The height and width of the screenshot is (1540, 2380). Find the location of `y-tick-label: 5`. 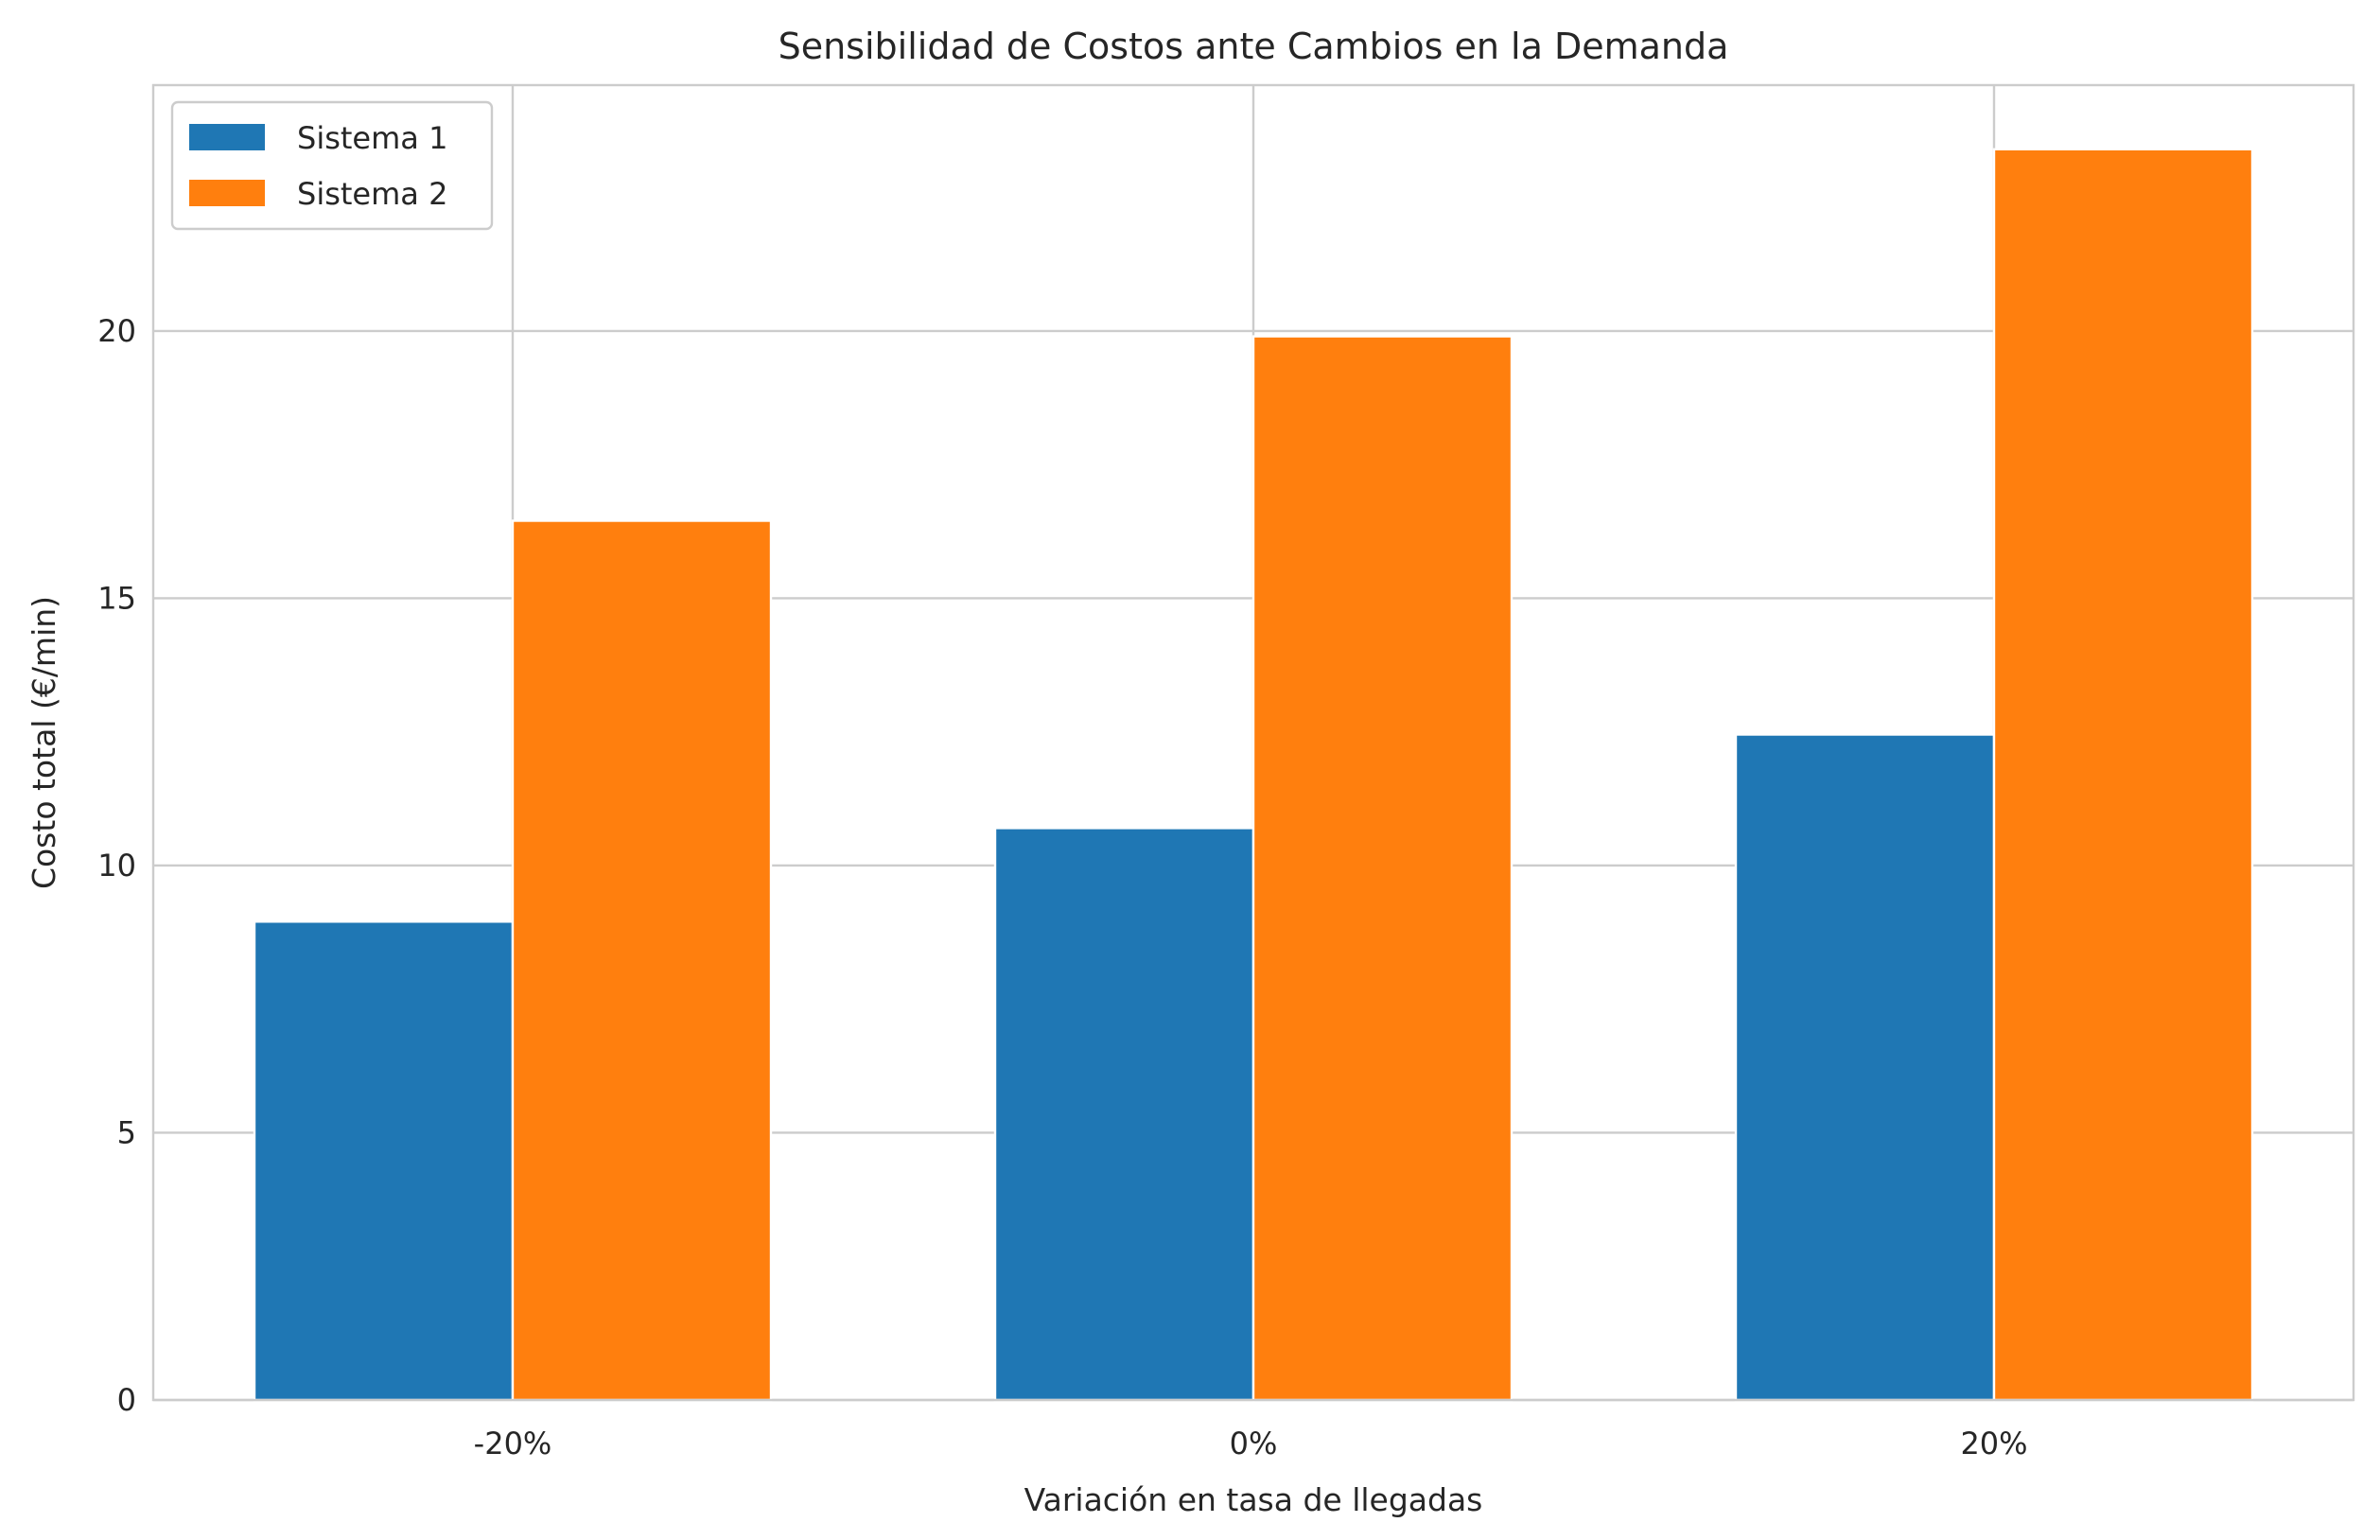

y-tick-label: 5 is located at coordinates (126, 1132).